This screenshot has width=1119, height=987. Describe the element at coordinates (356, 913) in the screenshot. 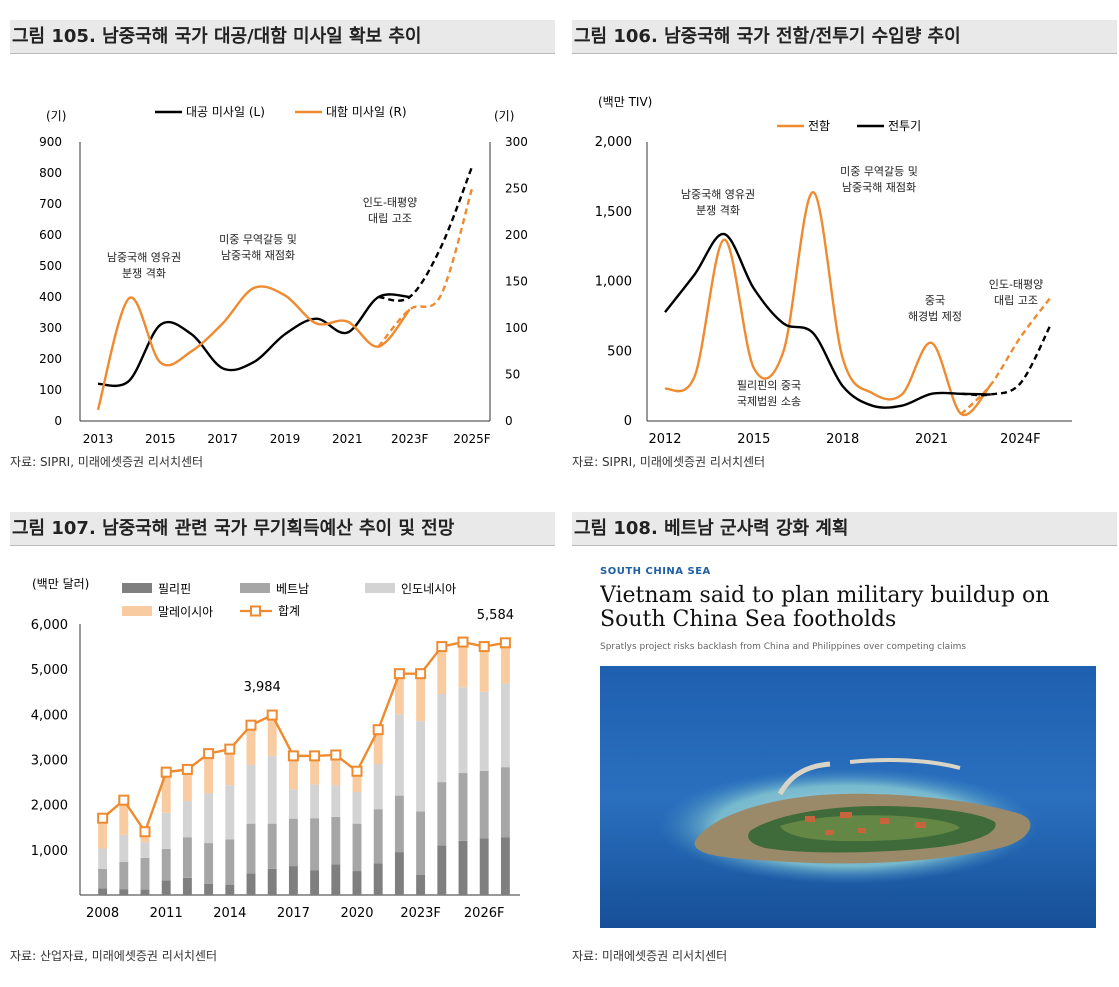

I see `x-tick-label: 2020` at that location.